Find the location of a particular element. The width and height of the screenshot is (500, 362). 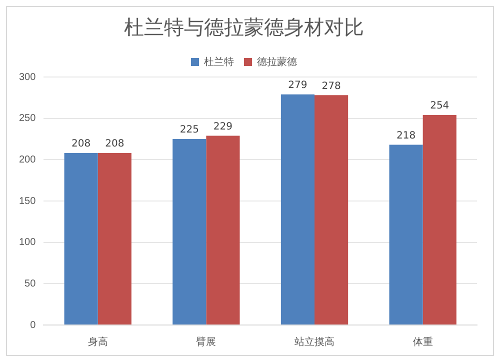

y-tick-label: 150 is located at coordinates (27, 201).